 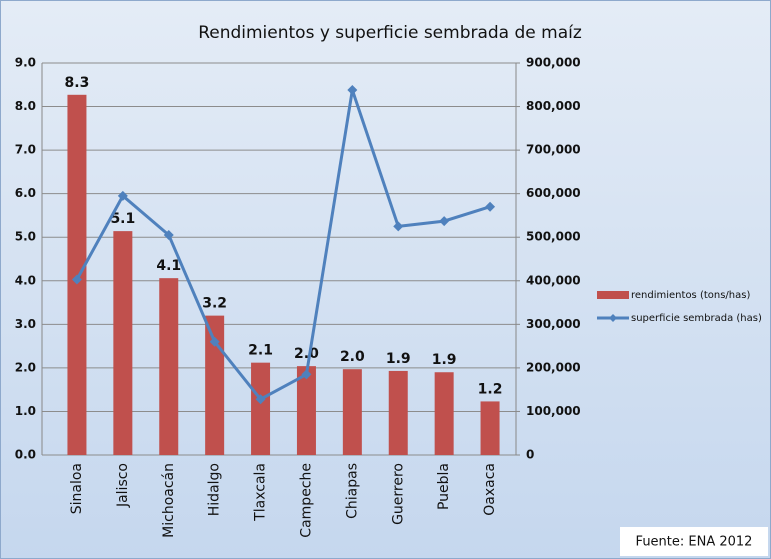 I want to click on y2-tick-label: 200,000, so click(x=553, y=367).